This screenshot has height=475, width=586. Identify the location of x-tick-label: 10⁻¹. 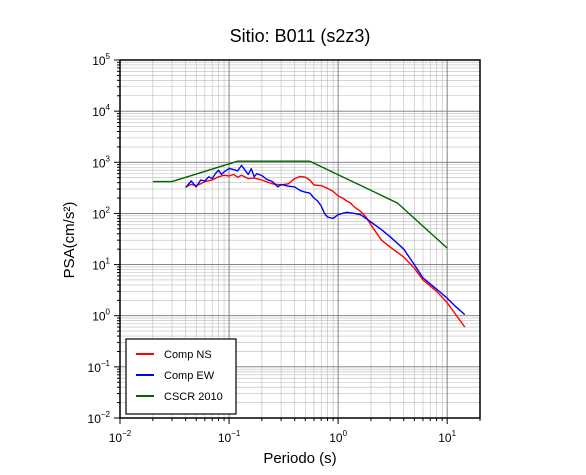
(229, 437).